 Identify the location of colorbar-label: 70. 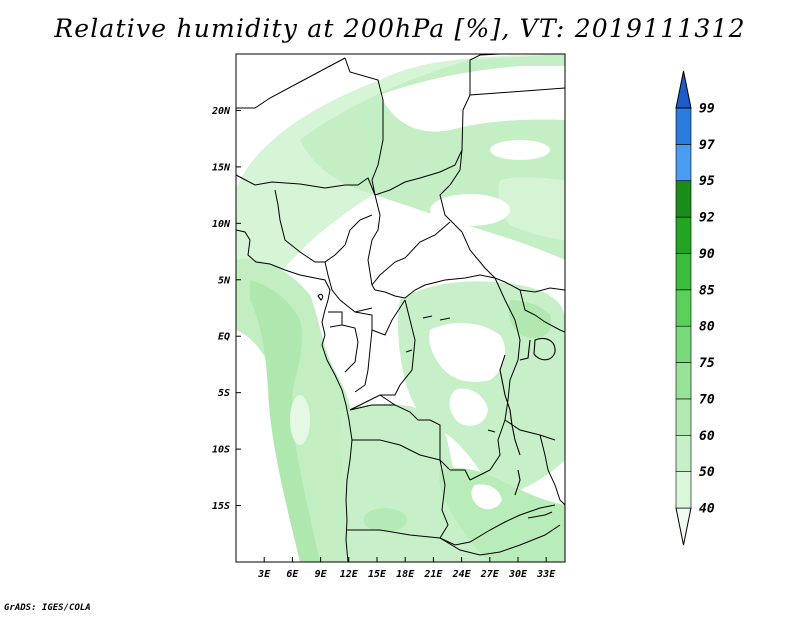
(707, 399).